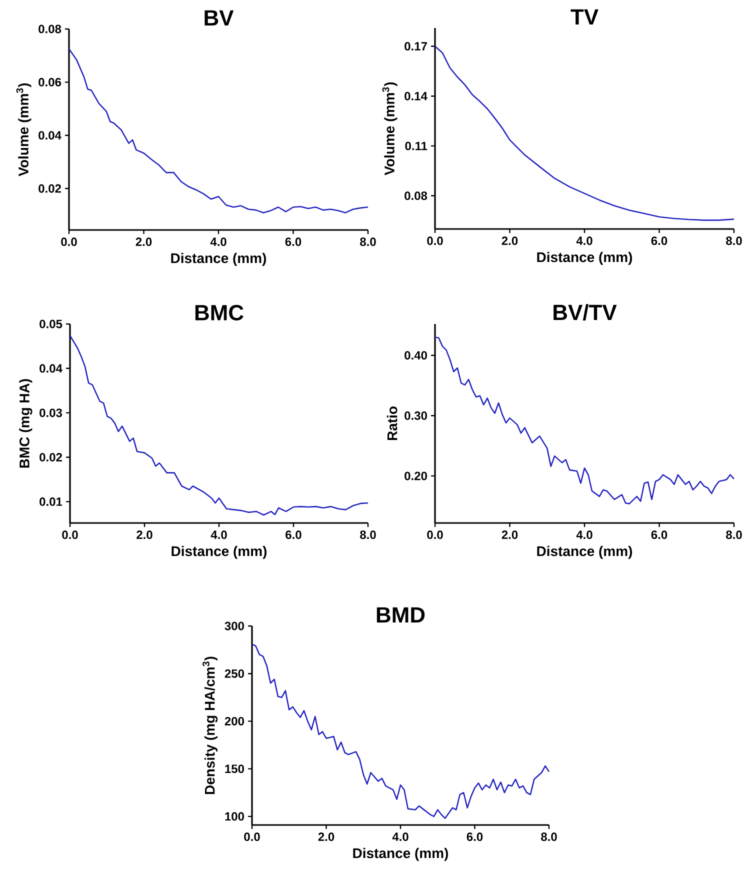  I want to click on y-tick-label: 0.40, so click(416, 355).